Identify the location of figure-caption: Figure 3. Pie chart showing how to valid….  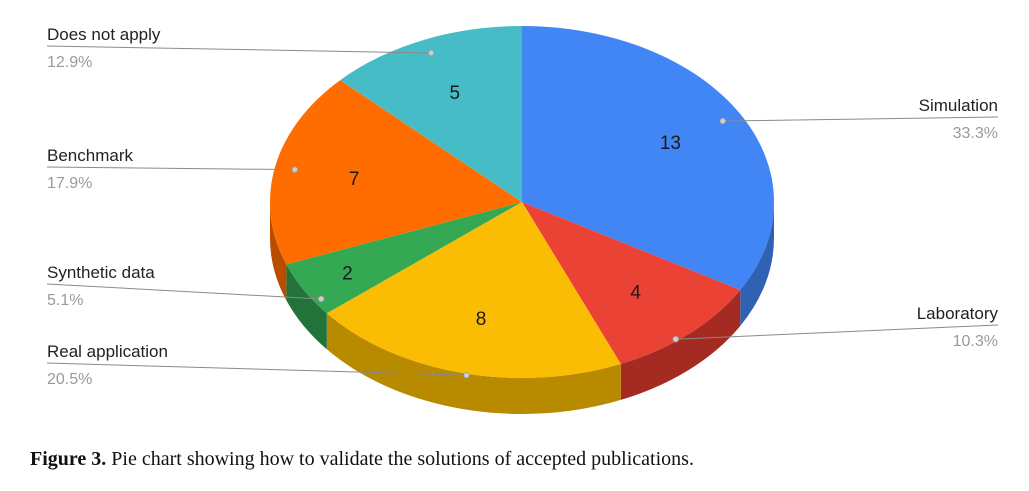
(362, 459).